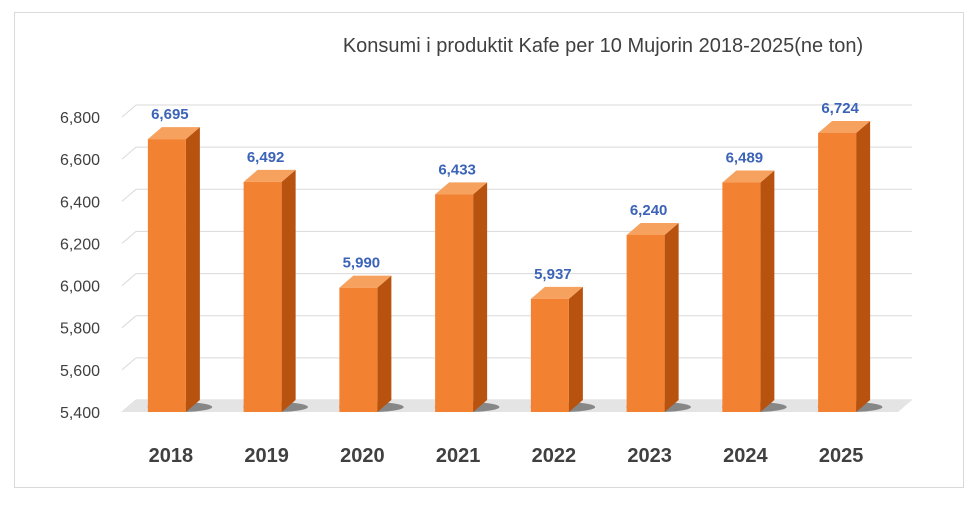 This screenshot has width=979, height=506. Describe the element at coordinates (80, 160) in the screenshot. I see `y-tick-label: 6,600` at that location.